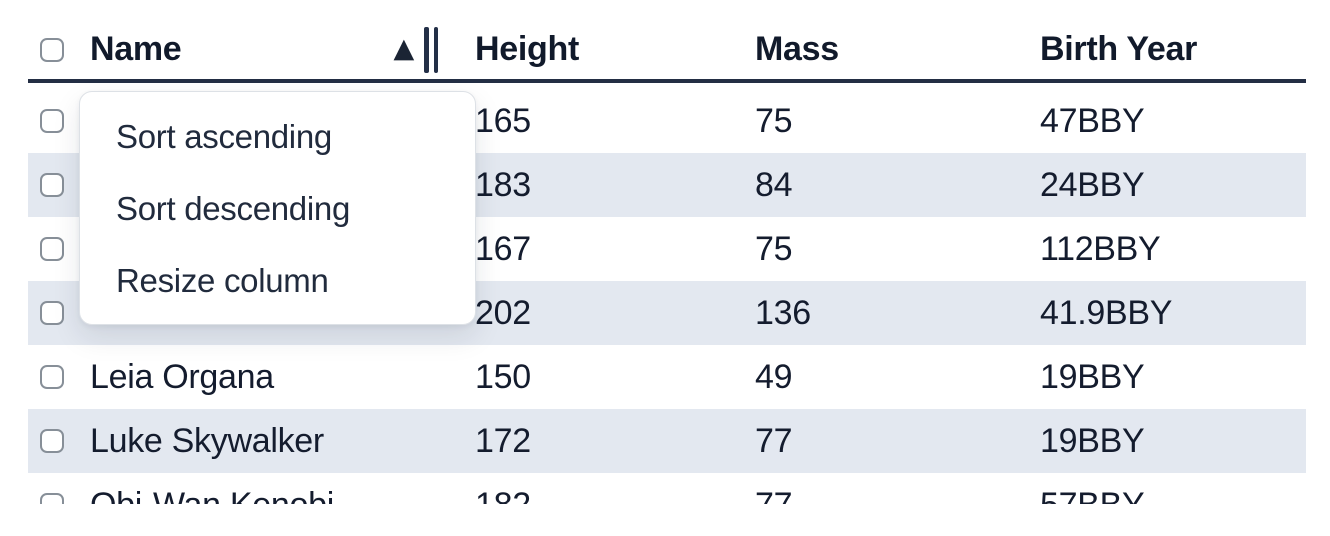 The image size is (1330, 536). What do you see at coordinates (258, 489) in the screenshot?
I see `cell-name: Obi-Wan Kenobi` at bounding box center [258, 489].